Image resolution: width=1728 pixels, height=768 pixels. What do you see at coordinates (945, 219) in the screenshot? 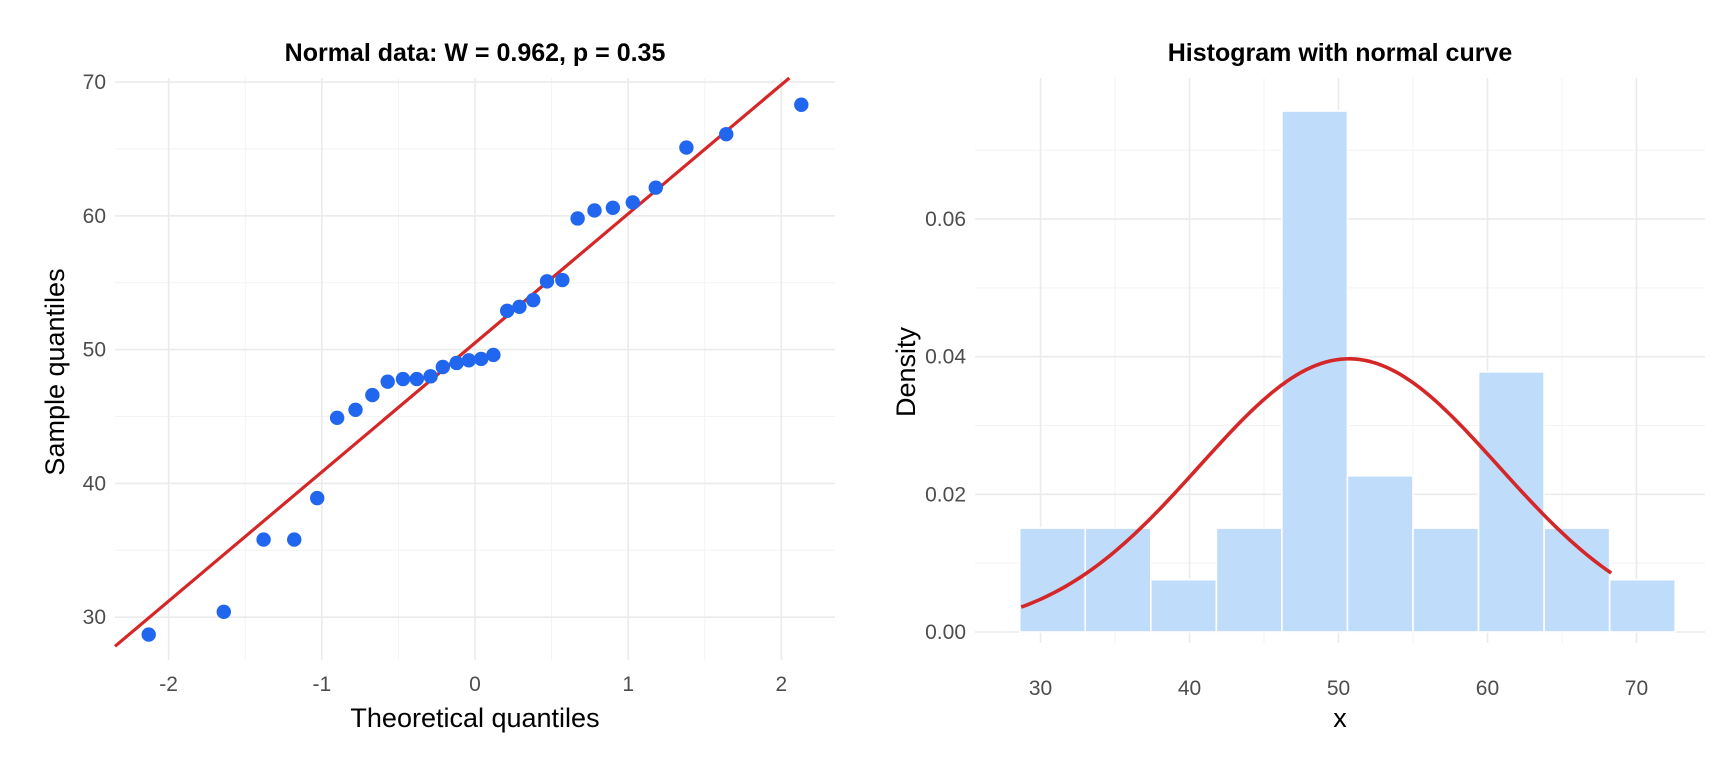
I see `histogram-y-tick-label: 0.06` at bounding box center [945, 219].